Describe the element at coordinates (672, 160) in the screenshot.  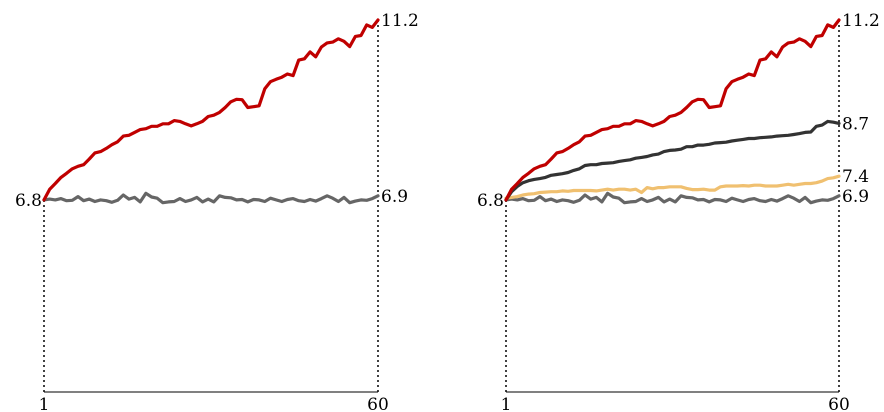
I see `series-line-8.7` at that location.